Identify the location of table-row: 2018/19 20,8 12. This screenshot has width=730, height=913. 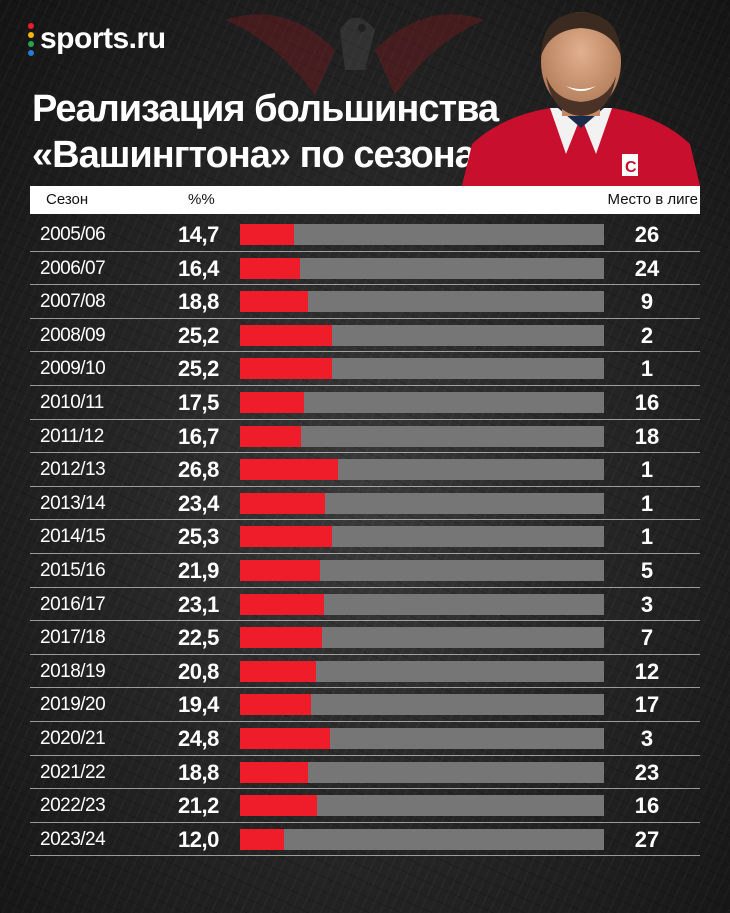
(365, 672).